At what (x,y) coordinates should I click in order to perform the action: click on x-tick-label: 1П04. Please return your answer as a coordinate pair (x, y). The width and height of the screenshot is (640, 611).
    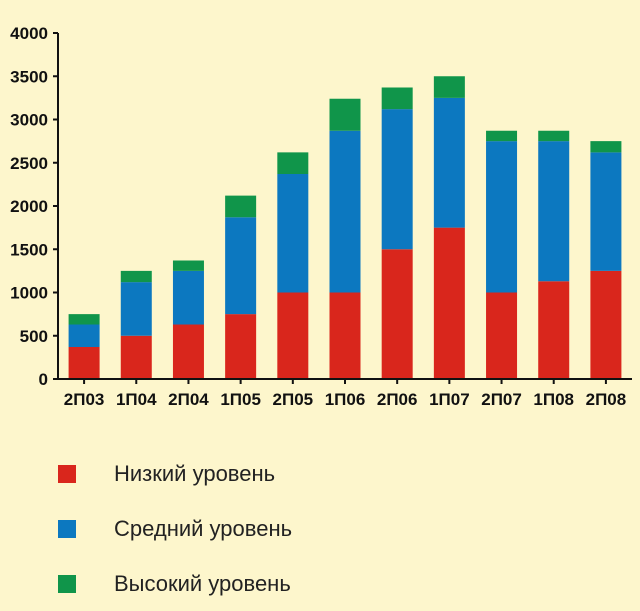
    Looking at the image, I should click on (136, 399).